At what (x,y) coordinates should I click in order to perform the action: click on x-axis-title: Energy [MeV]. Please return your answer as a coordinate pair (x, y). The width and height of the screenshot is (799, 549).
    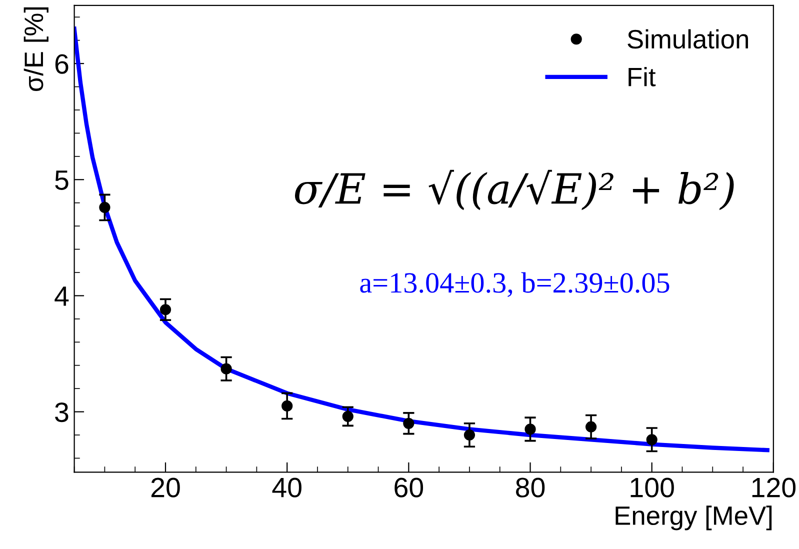
    Looking at the image, I should click on (694, 518).